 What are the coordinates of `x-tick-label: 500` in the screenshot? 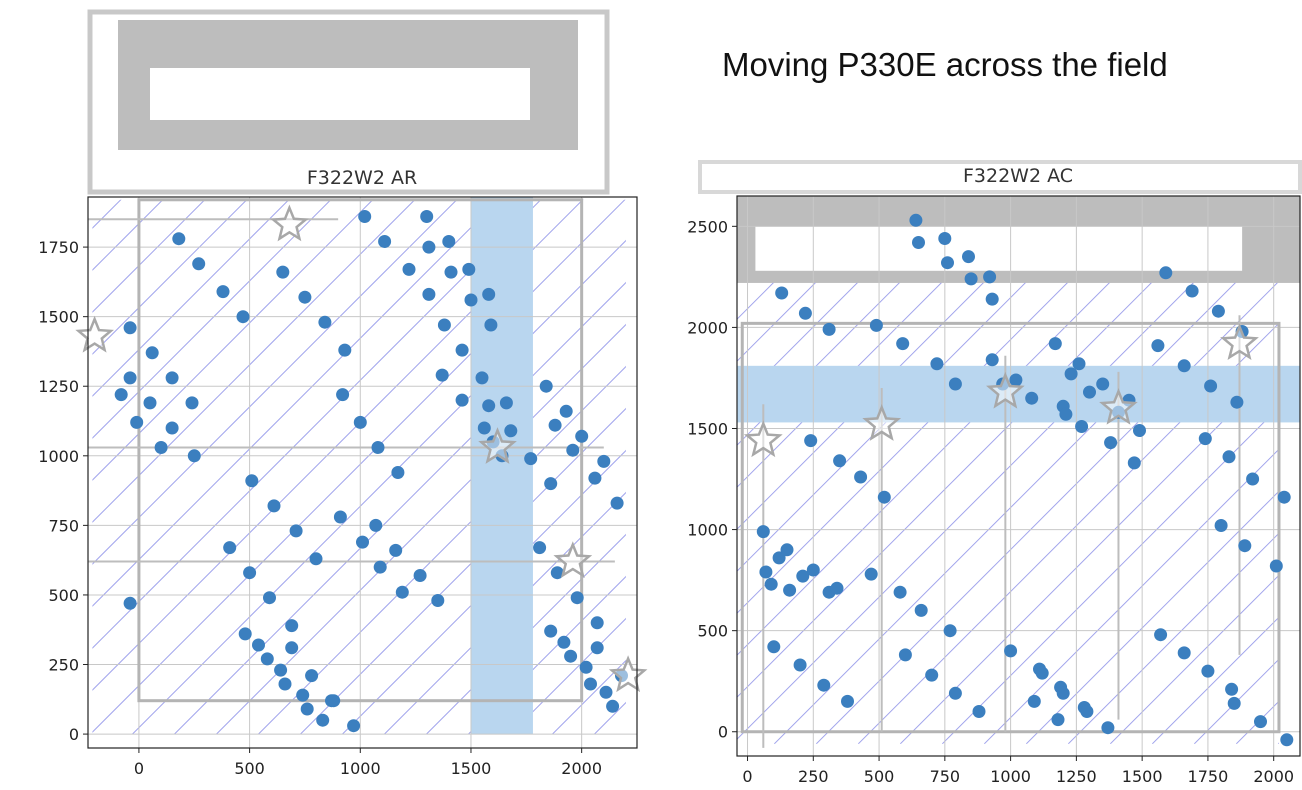 It's located at (879, 776).